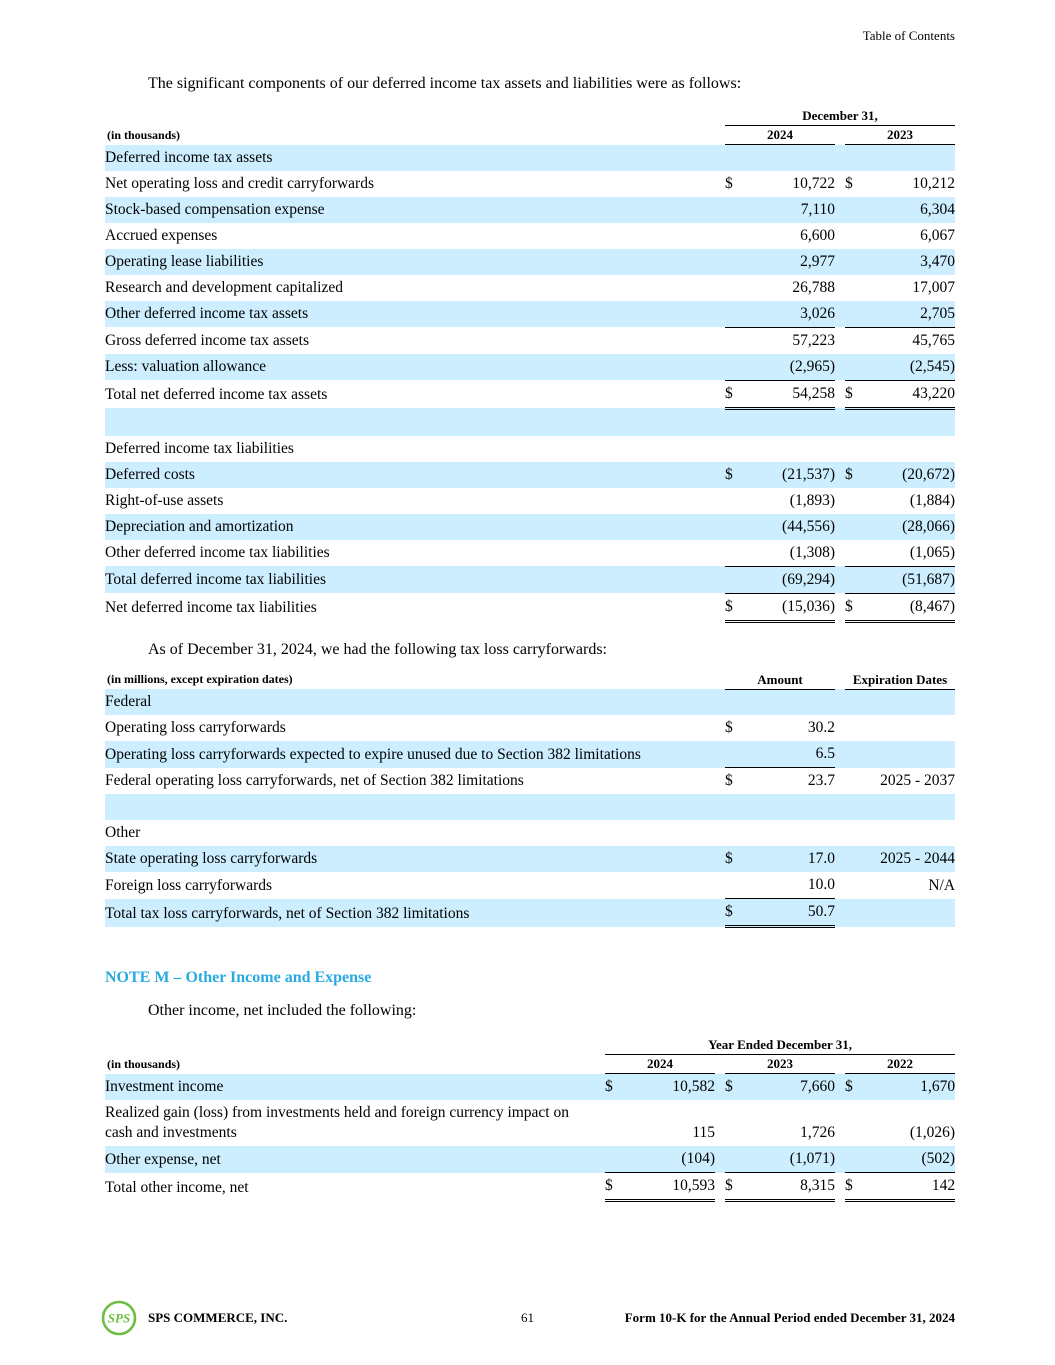  I want to click on row-label: Deferred costs, so click(410, 474).